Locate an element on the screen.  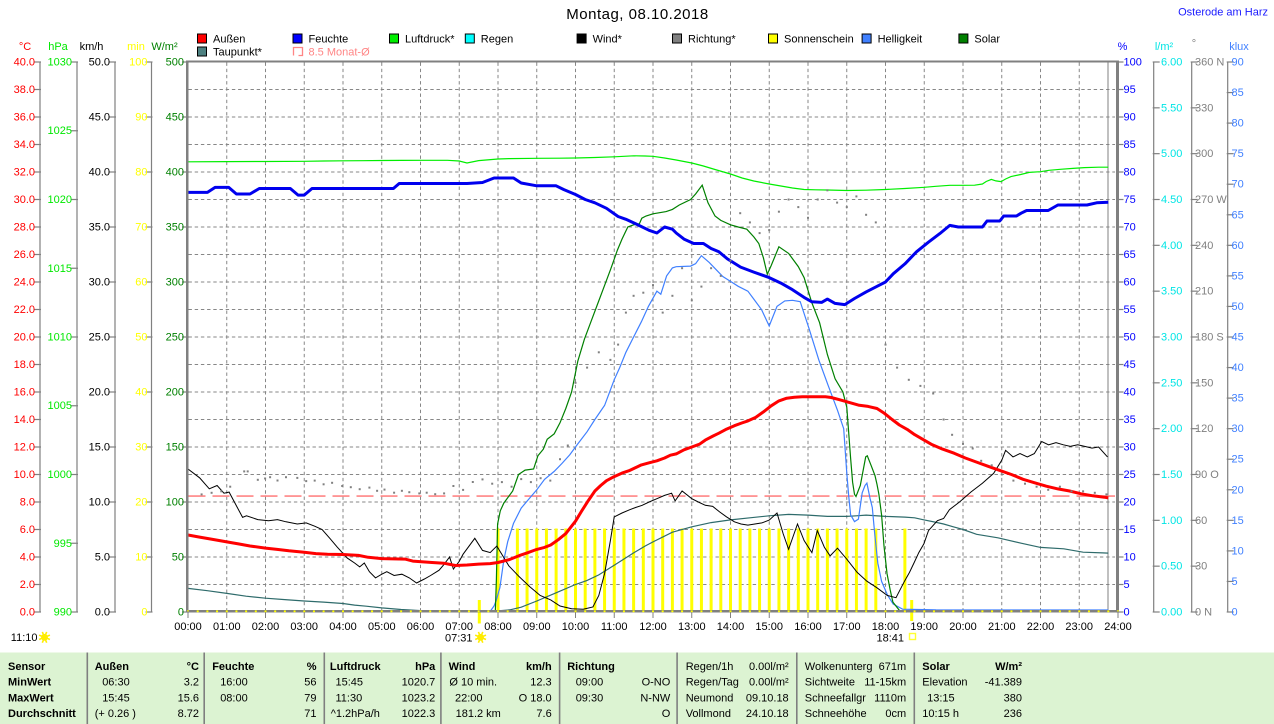
svg-text: 07:31 is located at coordinates (459, 639).